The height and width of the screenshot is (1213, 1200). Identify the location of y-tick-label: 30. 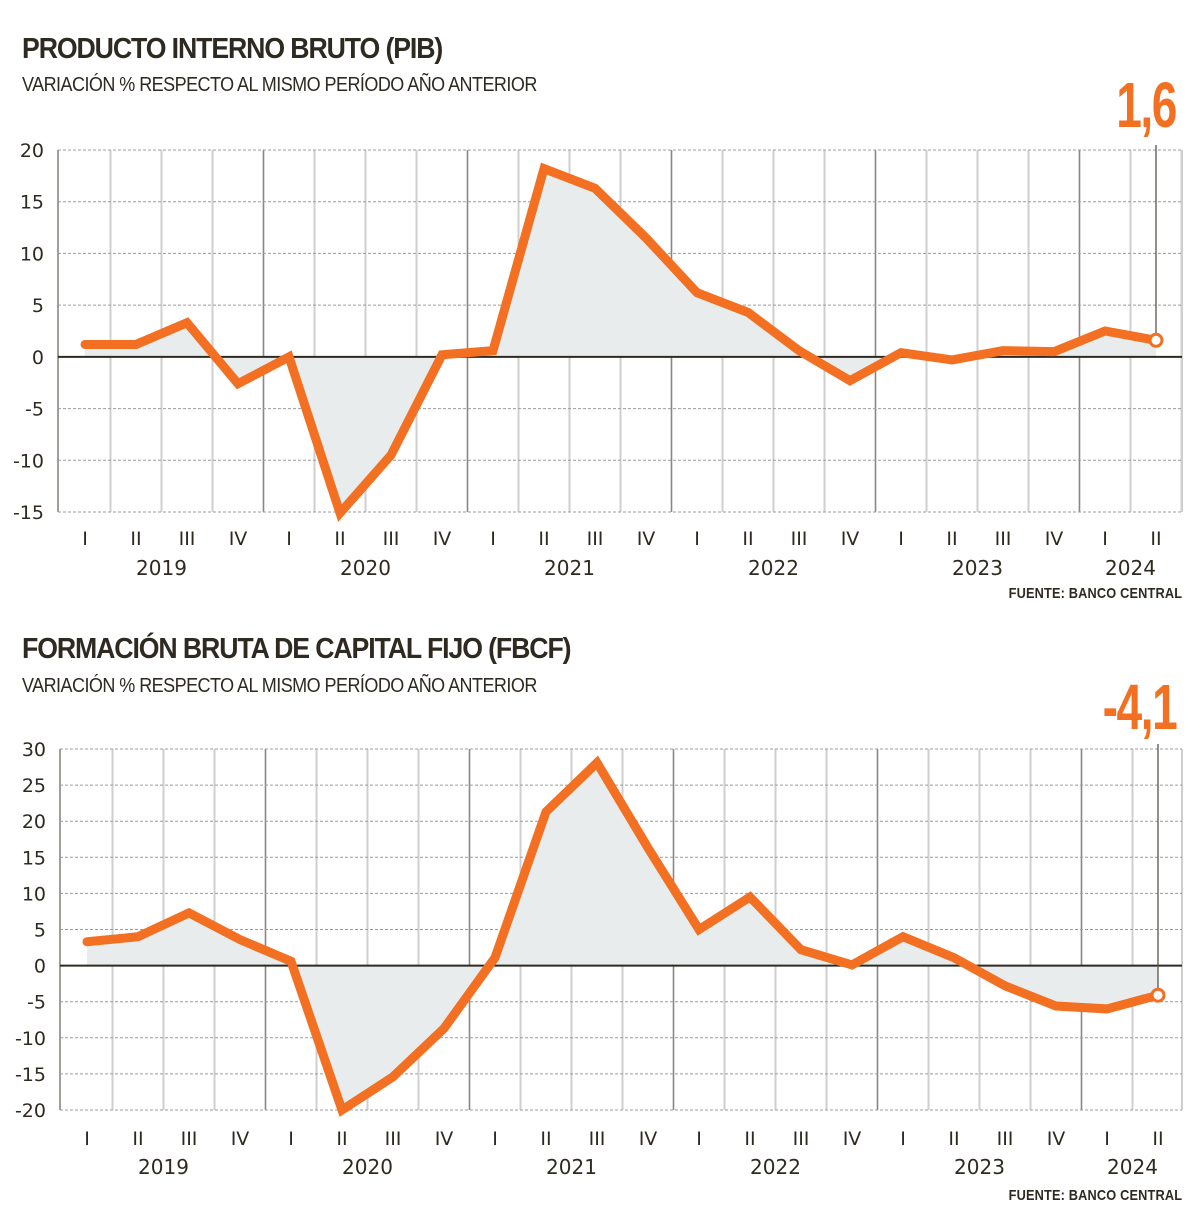
(34, 750).